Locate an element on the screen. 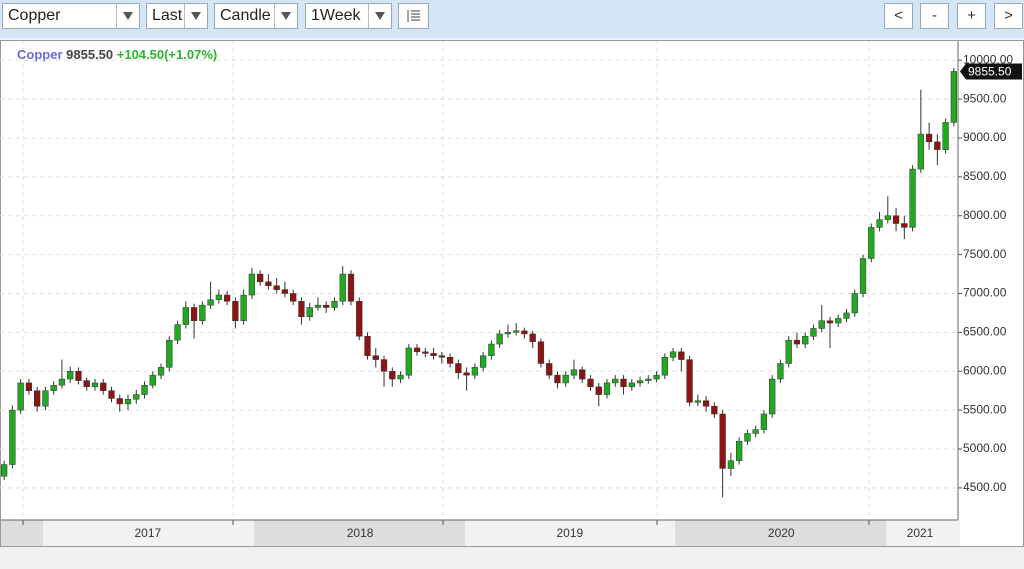  y-tick-label: 5000.00 is located at coordinates (985, 448).